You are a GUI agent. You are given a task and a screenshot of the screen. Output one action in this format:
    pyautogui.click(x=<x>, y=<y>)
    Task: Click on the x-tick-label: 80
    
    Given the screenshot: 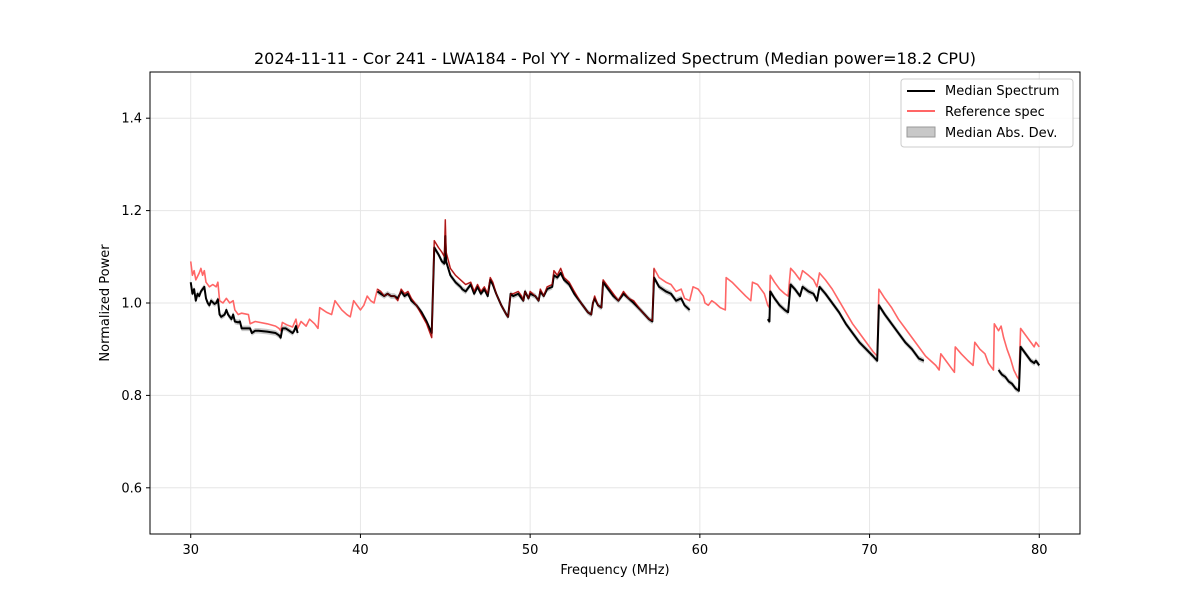 What is the action you would take?
    pyautogui.click(x=1039, y=550)
    